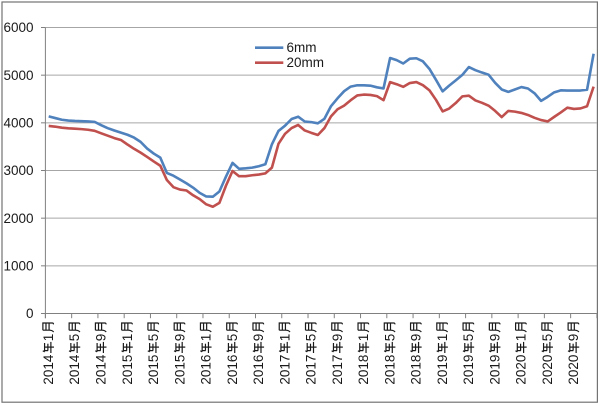 This screenshot has width=600, height=406. Describe the element at coordinates (18, 170) in the screenshot. I see `svg-text: 3000` at that location.